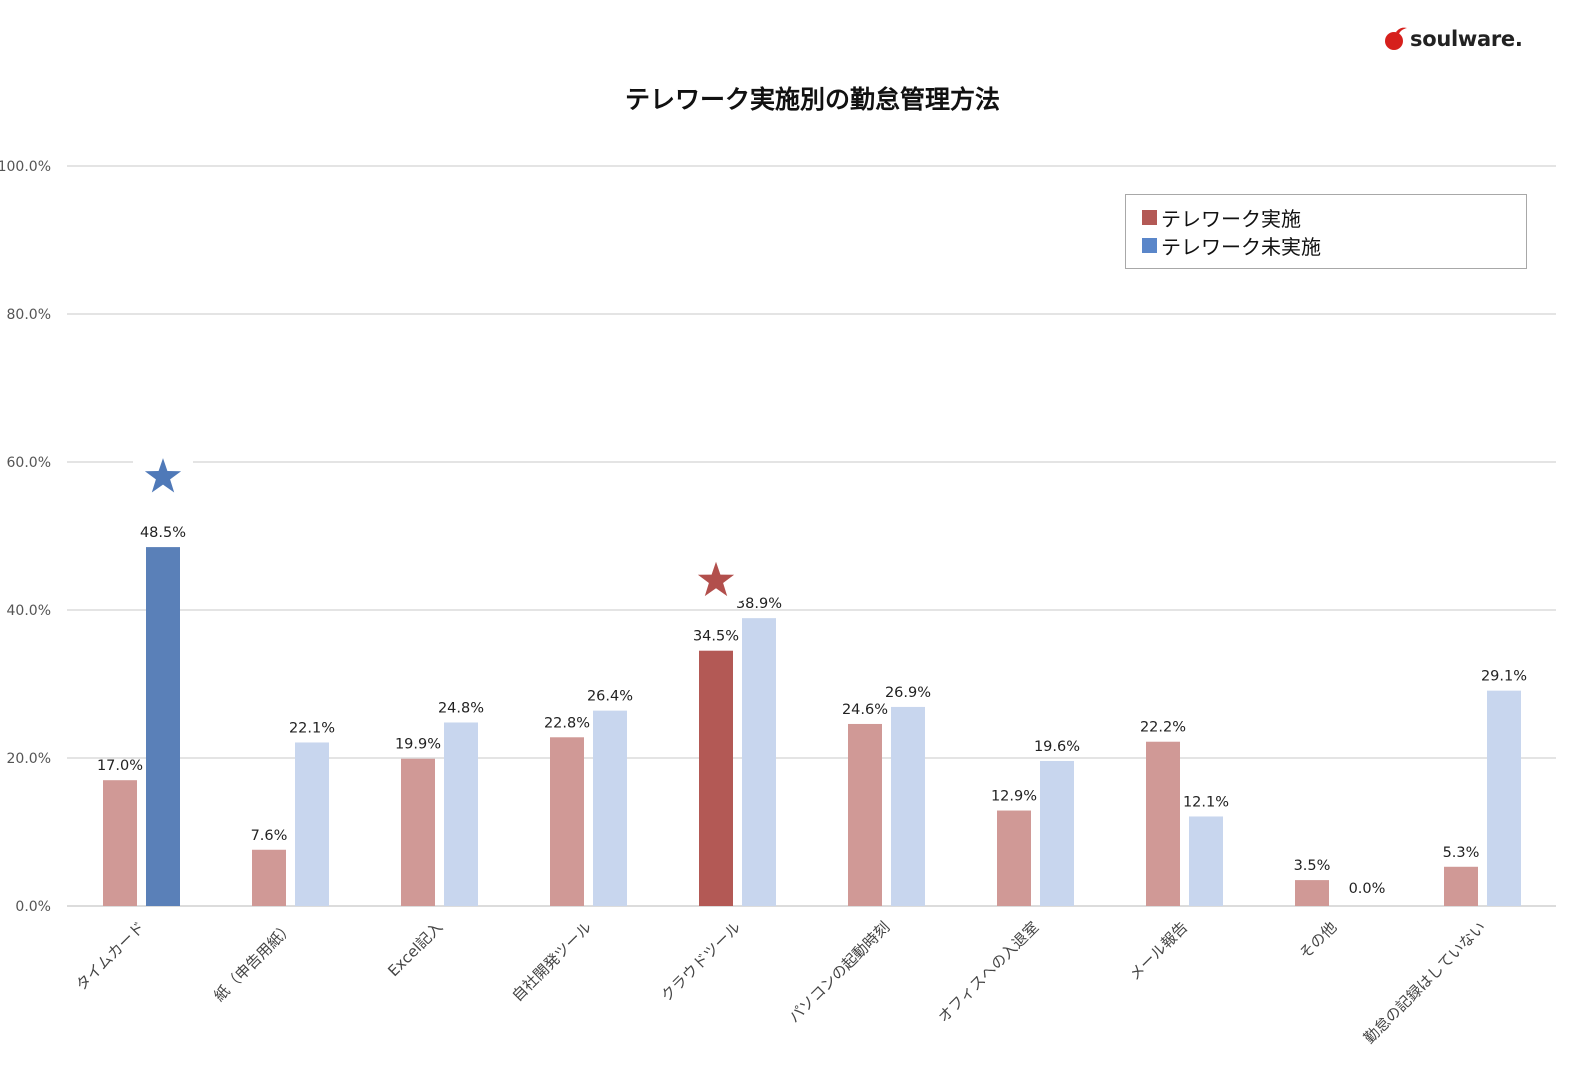 This screenshot has width=1578, height=1080. Describe the element at coordinates (1367, 889) in the screenshot. I see `data-label: 0.0%` at that location.